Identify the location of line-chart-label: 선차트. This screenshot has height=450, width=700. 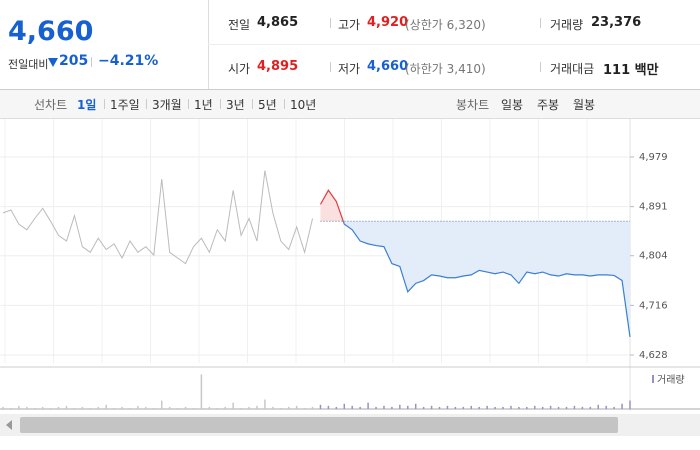
(51, 105).